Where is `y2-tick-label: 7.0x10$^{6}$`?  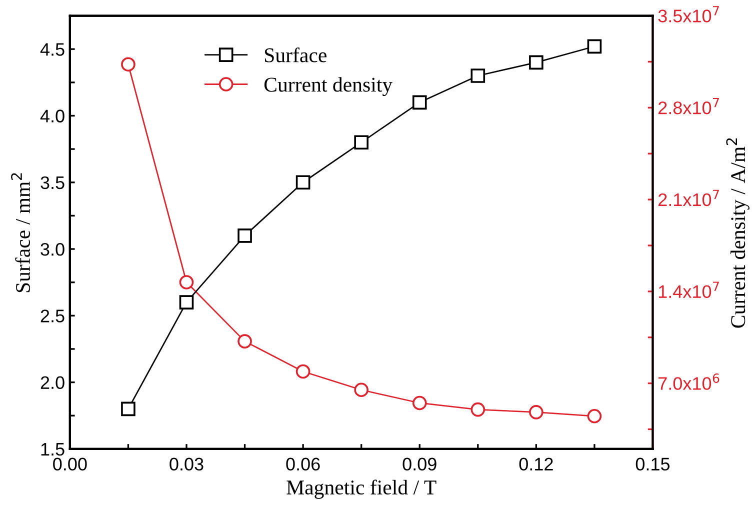 y2-tick-label: 7.0x10$^{6}$ is located at coordinates (689, 381).